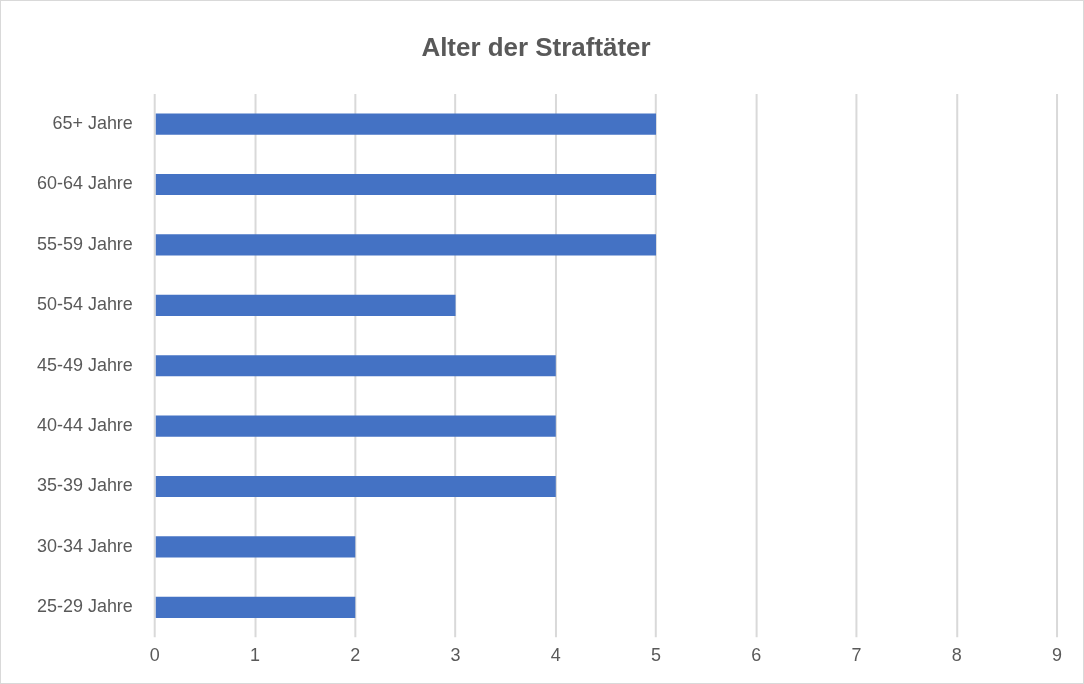 The height and width of the screenshot is (684, 1084). Describe the element at coordinates (455, 655) in the screenshot. I see `x-tick-label: 3` at that location.